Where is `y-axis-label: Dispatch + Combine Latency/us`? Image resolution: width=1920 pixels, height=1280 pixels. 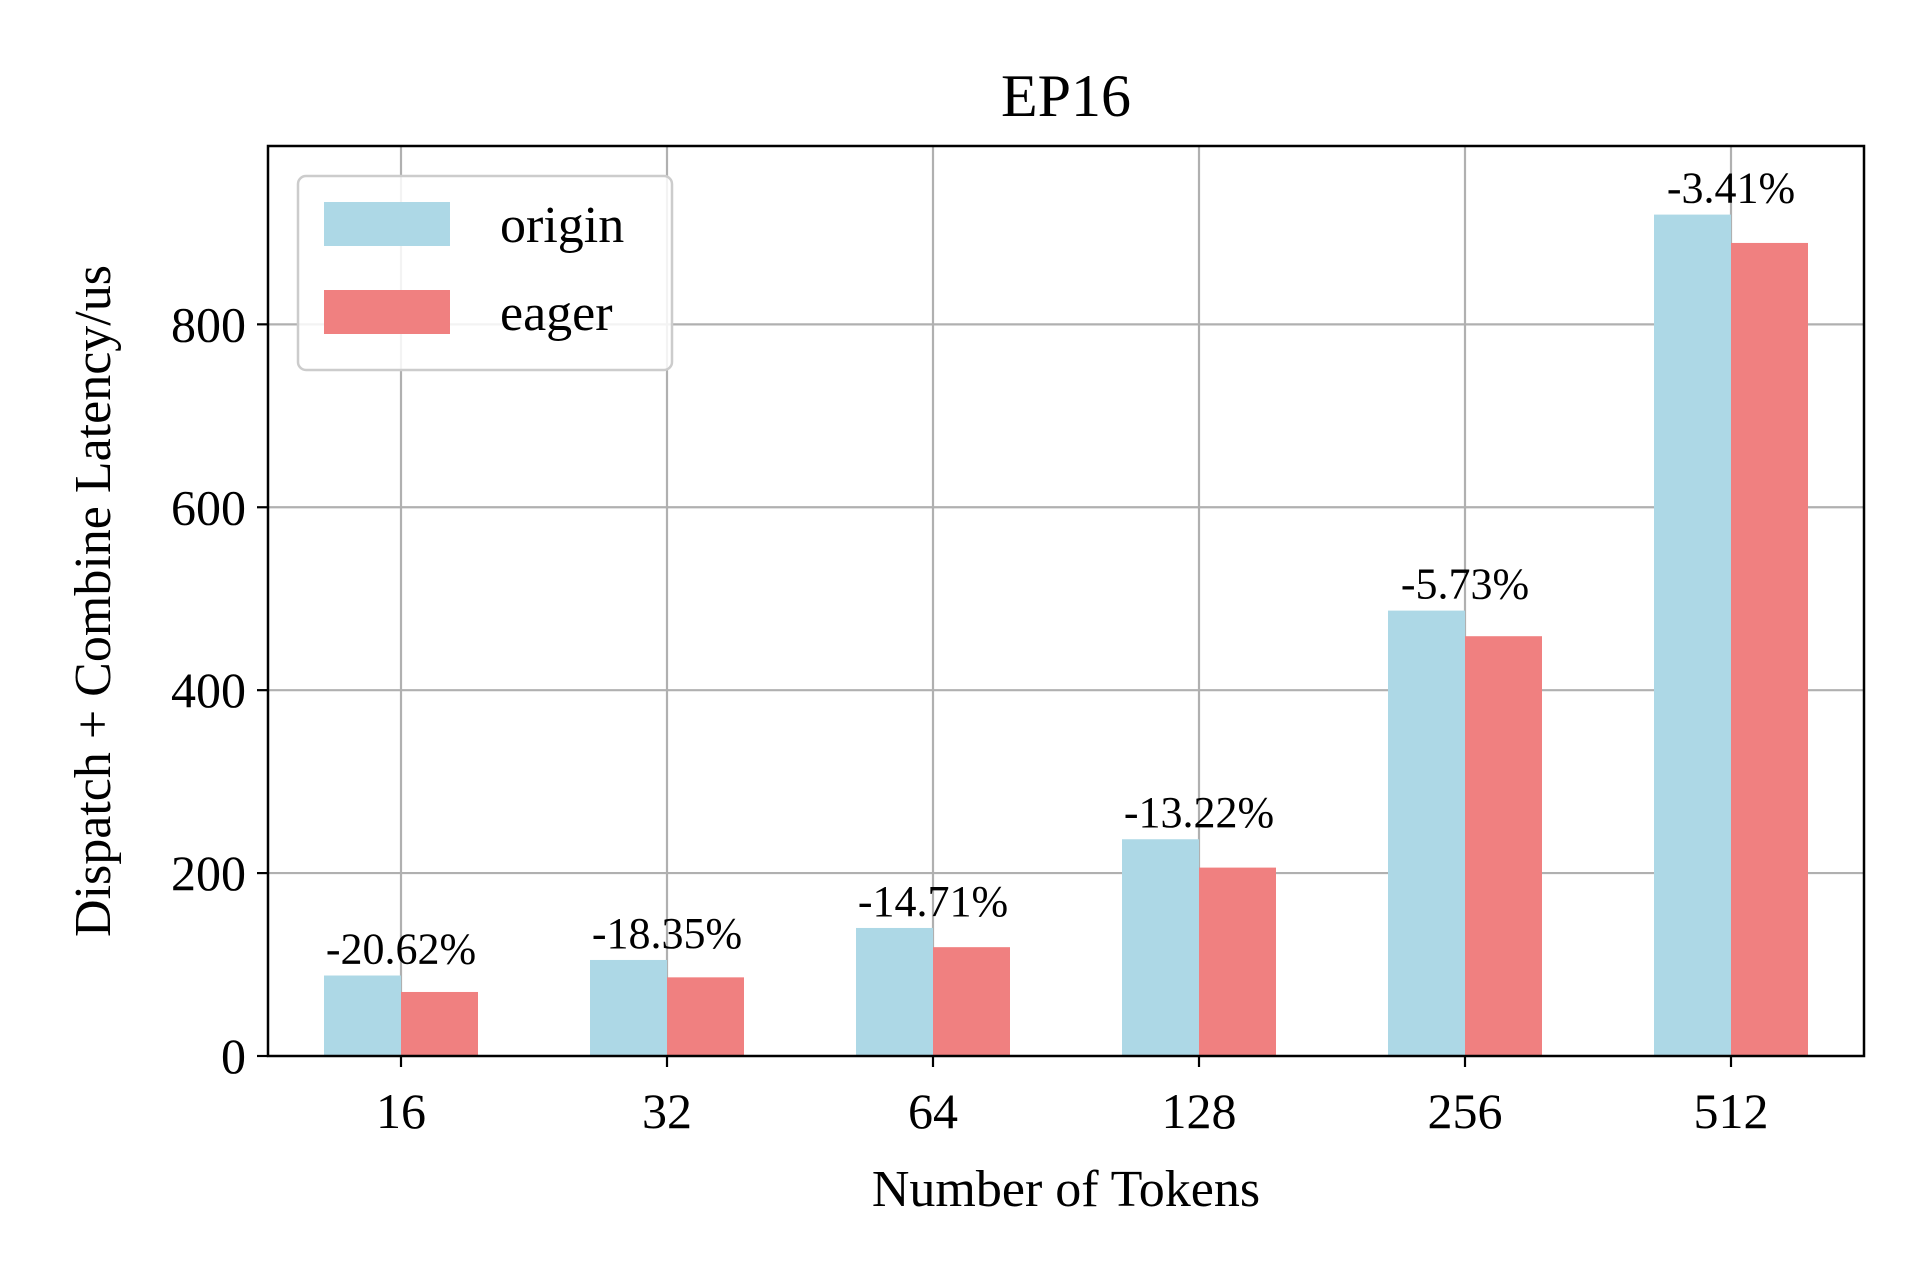 y-axis-label: Dispatch + Combine Latency/us is located at coordinates (93, 601).